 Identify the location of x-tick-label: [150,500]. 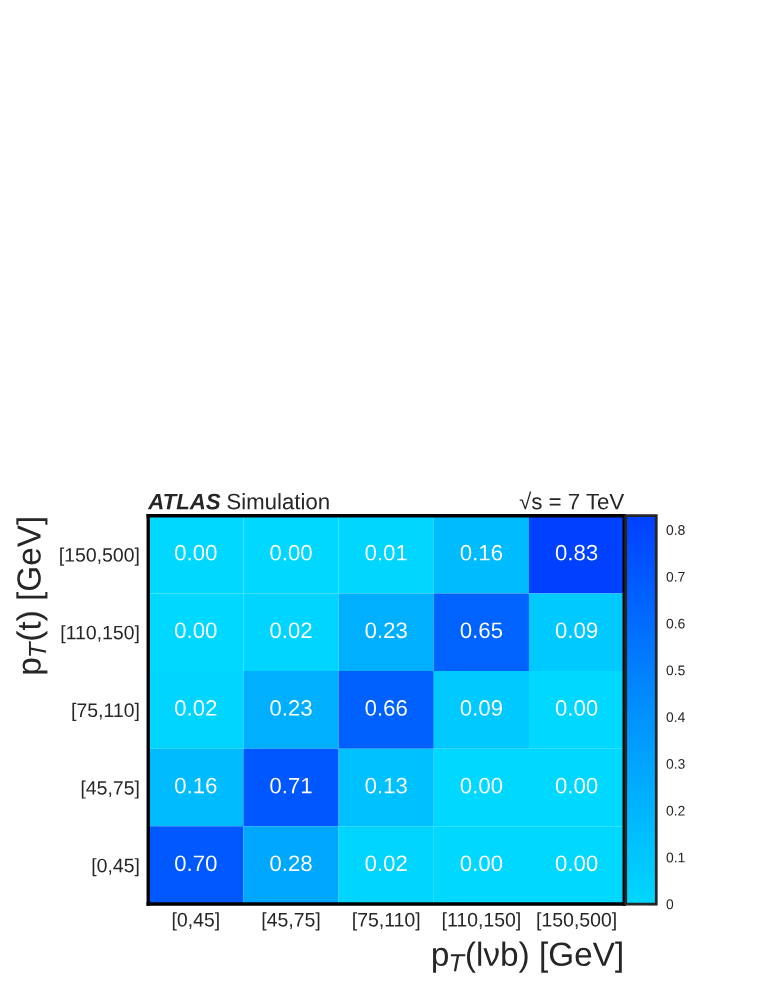
(576, 921).